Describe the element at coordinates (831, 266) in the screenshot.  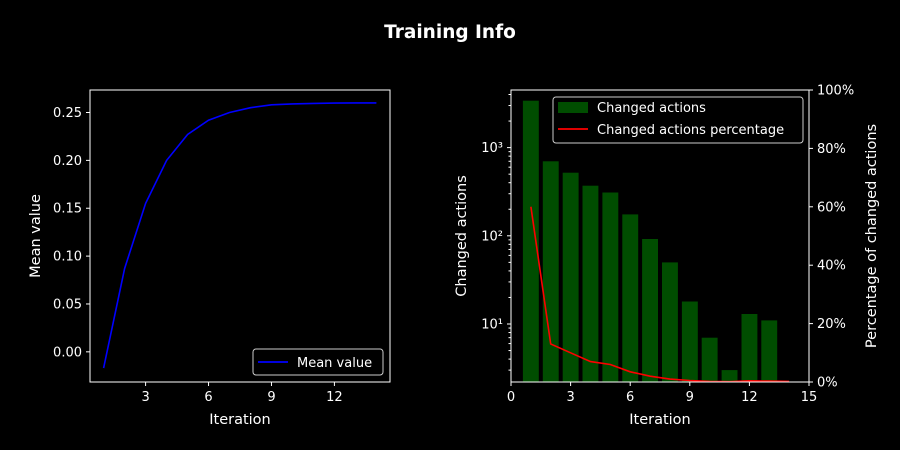
I see `percentage-tick-label: 40%` at that location.